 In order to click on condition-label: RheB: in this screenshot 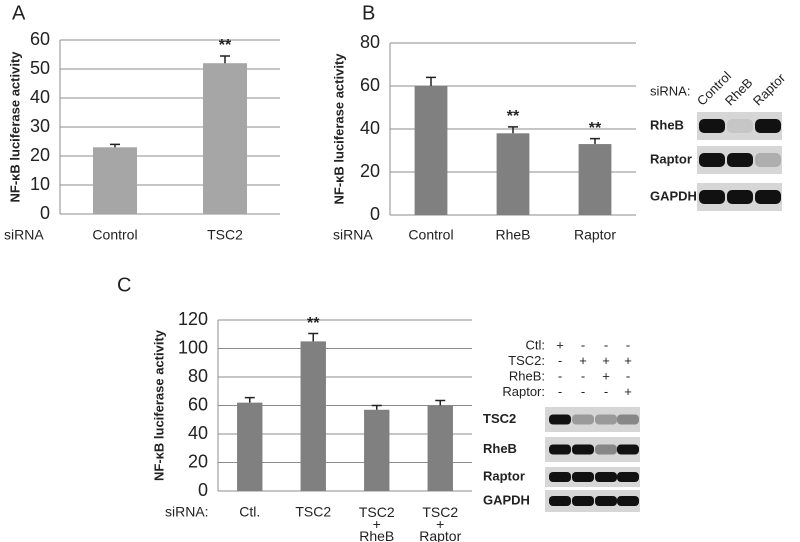, I will do `click(527, 375)`.